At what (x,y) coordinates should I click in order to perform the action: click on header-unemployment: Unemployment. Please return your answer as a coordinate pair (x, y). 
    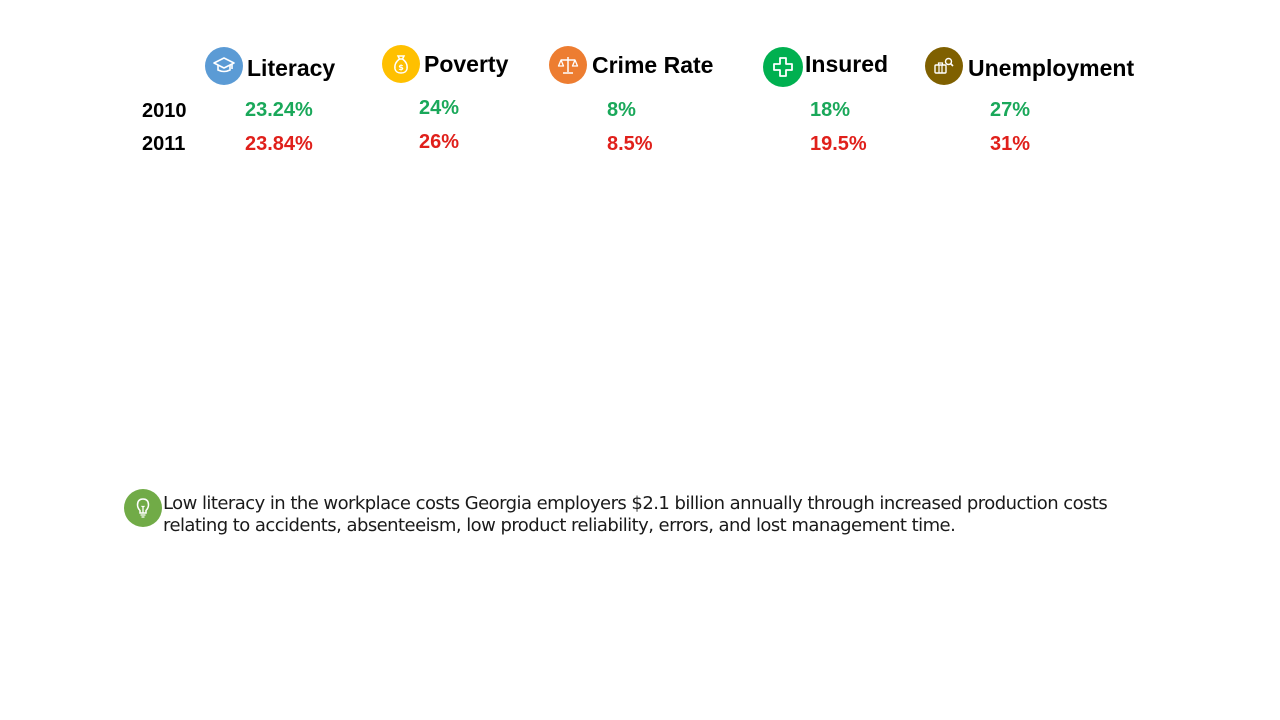
    Looking at the image, I should click on (1029, 66).